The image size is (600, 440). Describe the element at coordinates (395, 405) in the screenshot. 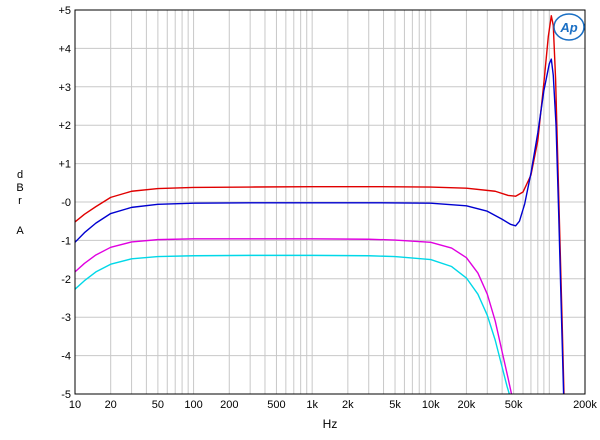

I see `x-tick-label: 5k` at that location.